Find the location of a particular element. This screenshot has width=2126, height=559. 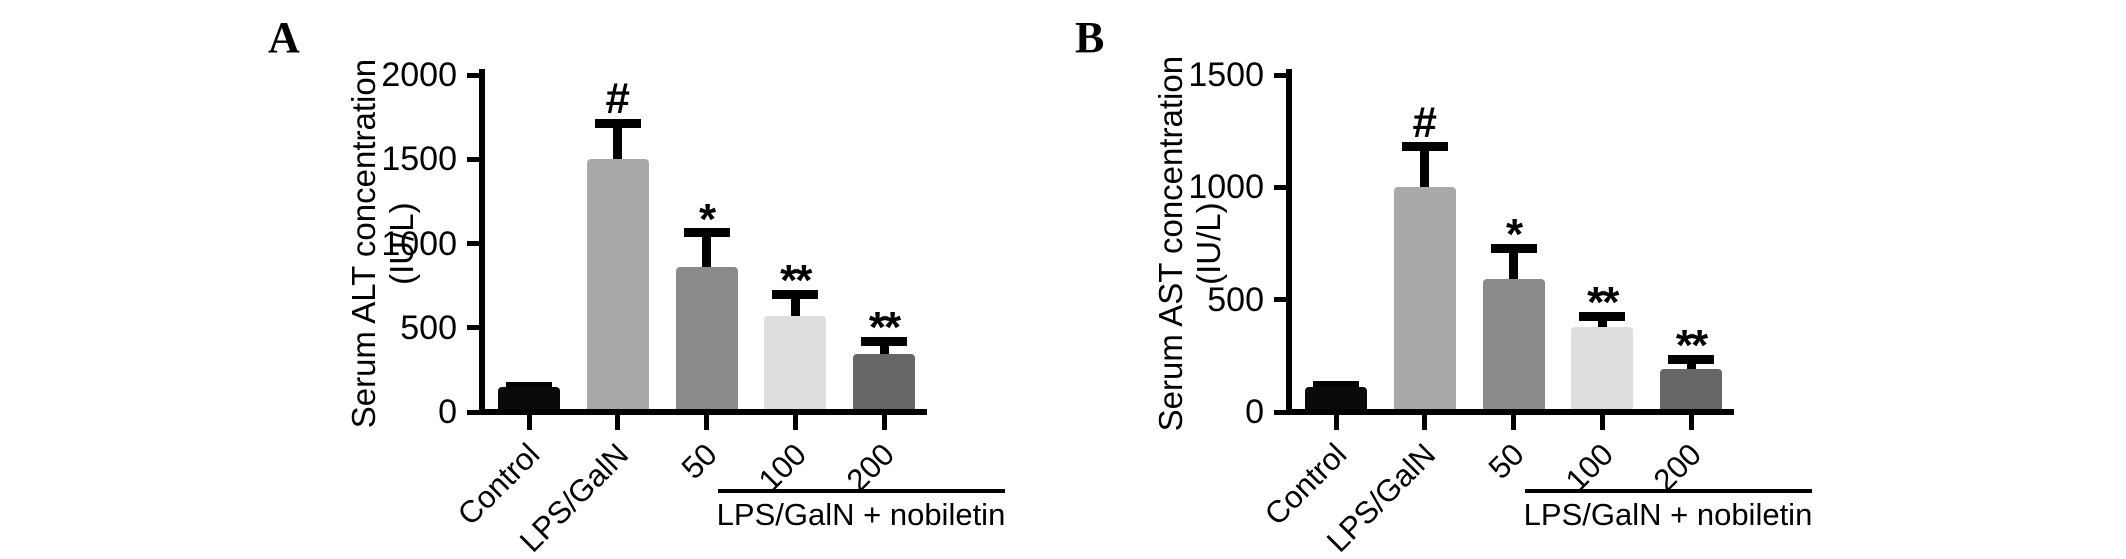

y-axis-title-box-b: Serum AST concentration (IU/L) is located at coordinates (1190, 243).